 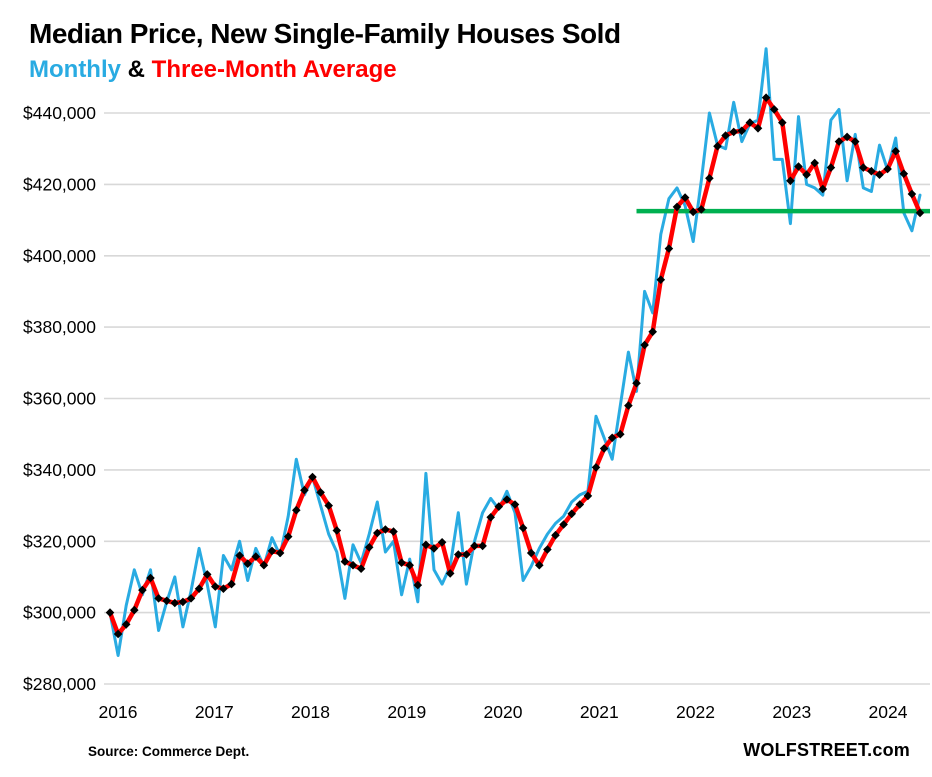 I want to click on y-tick-label: $320,000, so click(x=59, y=541).